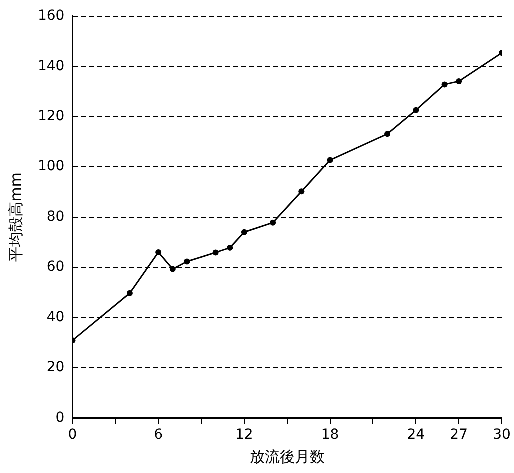  Describe the element at coordinates (502, 435) in the screenshot. I see `x-tick-label: 30` at that location.